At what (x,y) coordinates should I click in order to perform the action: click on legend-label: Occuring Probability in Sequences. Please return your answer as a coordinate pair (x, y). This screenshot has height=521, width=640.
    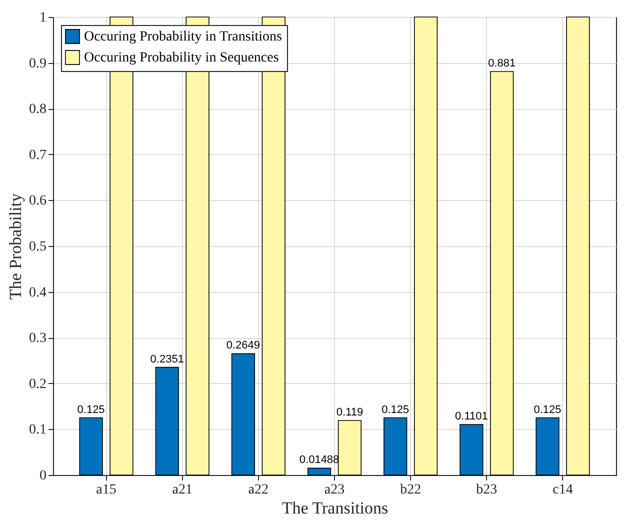
    Looking at the image, I should click on (181, 58).